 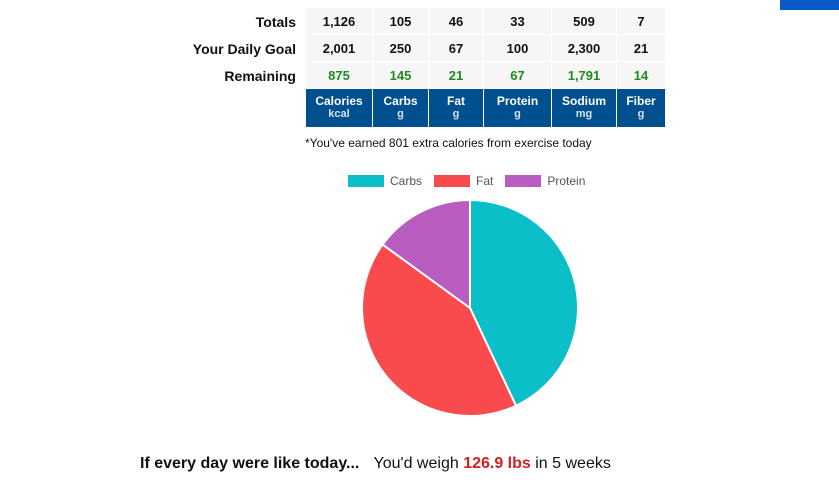 I want to click on remaining-protein: 67, so click(x=518, y=75).